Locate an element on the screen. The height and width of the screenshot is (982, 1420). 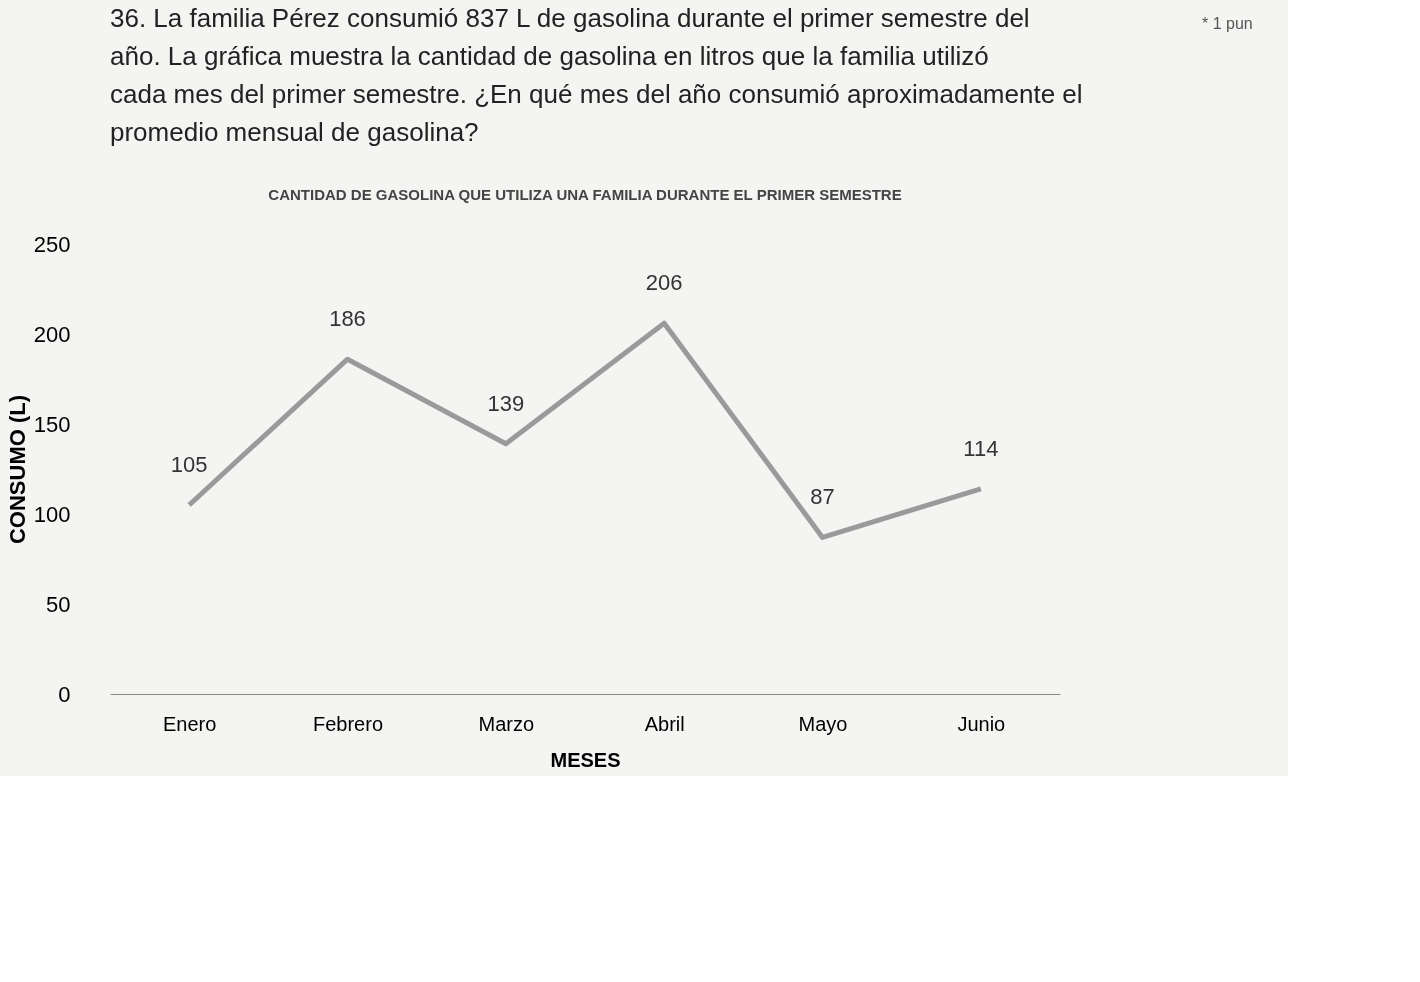
y-tick-label: 50 is located at coordinates (58, 604).